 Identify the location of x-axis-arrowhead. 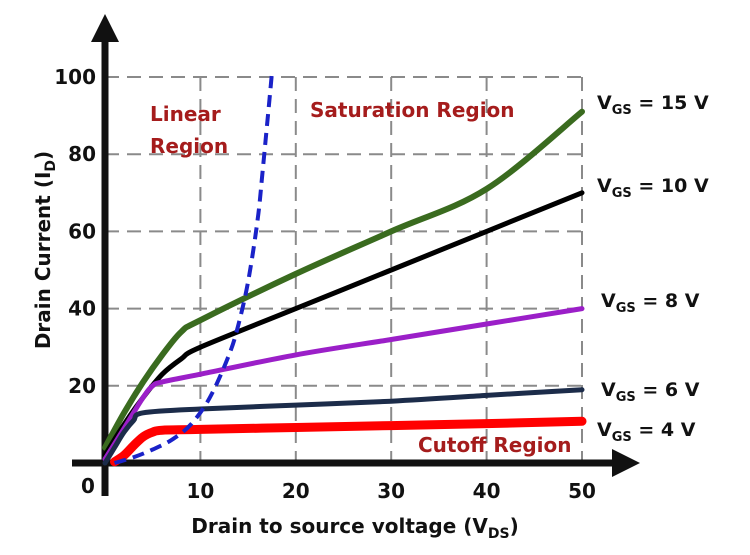
(626, 463).